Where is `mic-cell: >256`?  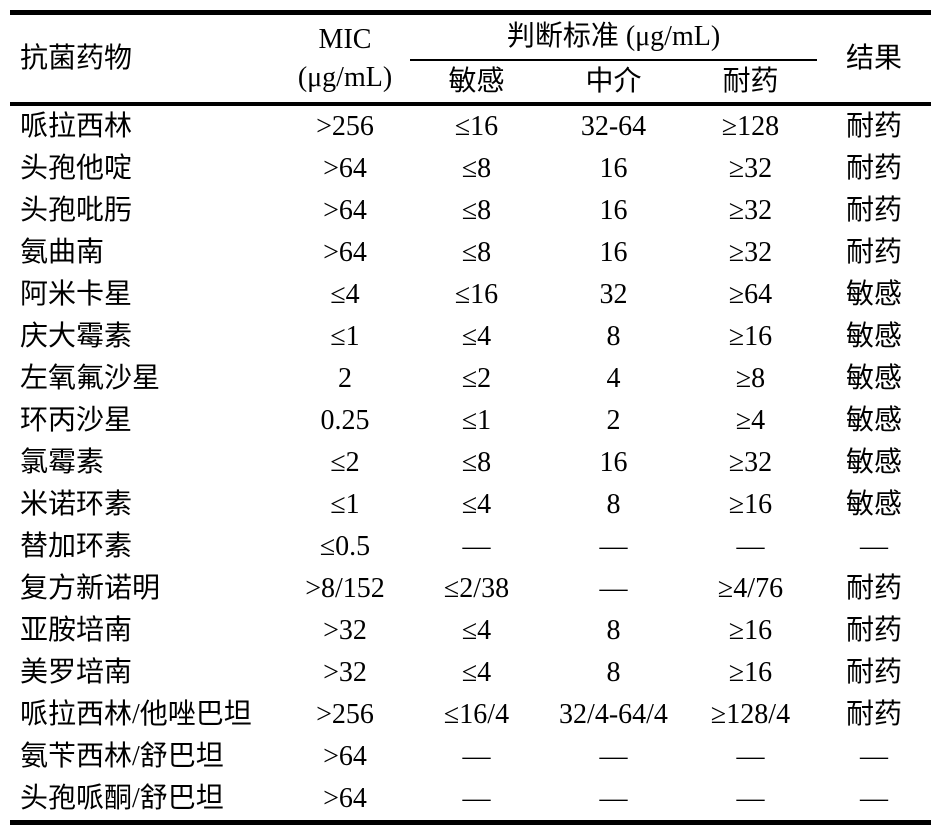
mic-cell: >256 is located at coordinates (345, 126).